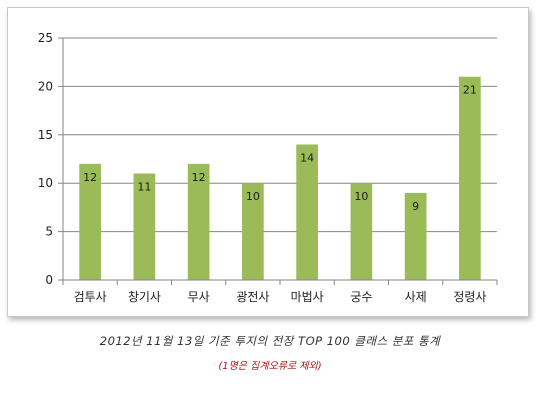 This screenshot has width=540, height=400. What do you see at coordinates (45, 86) in the screenshot?
I see `y-tick-label: 20` at bounding box center [45, 86].